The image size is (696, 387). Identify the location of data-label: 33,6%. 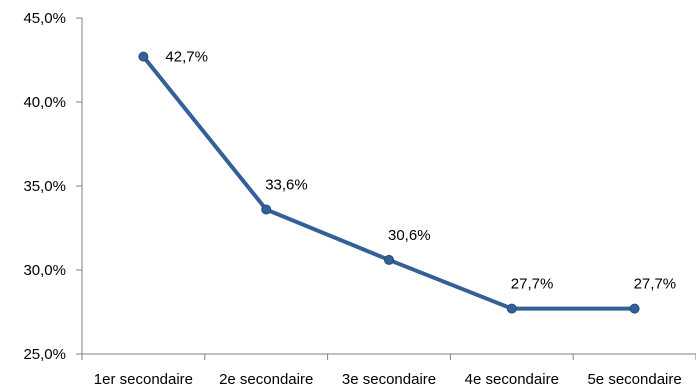
(286, 185).